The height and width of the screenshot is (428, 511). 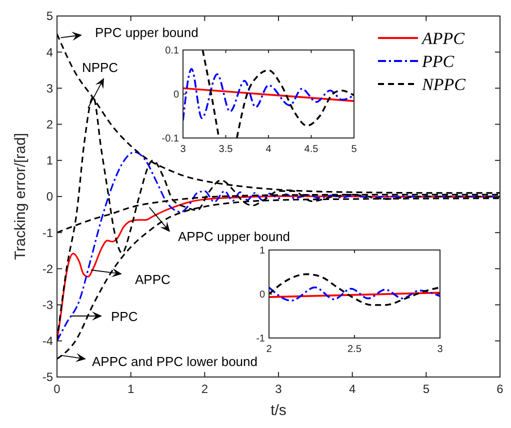 What do you see at coordinates (443, 84) in the screenshot?
I see `legend-label: NPPC` at bounding box center [443, 84].